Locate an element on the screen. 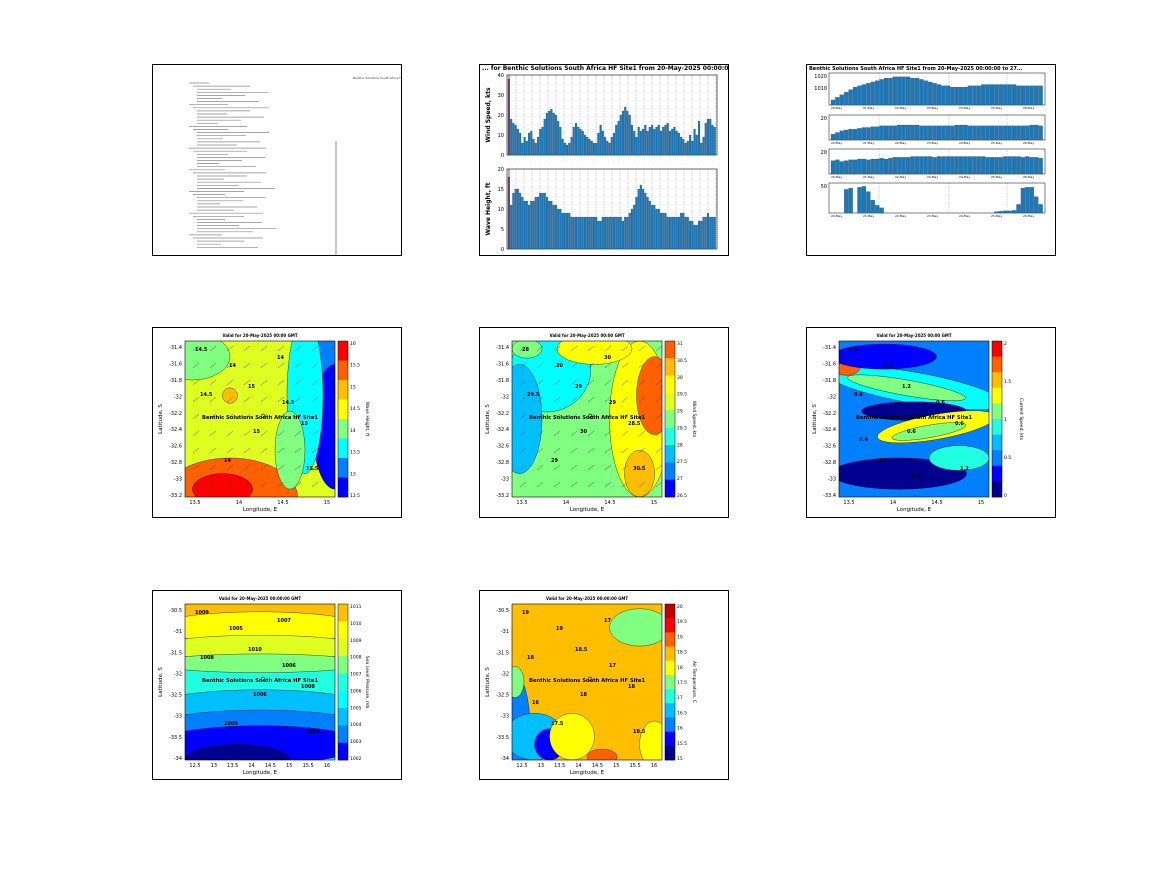  map-ytick: -32.8 is located at coordinates (502, 463).